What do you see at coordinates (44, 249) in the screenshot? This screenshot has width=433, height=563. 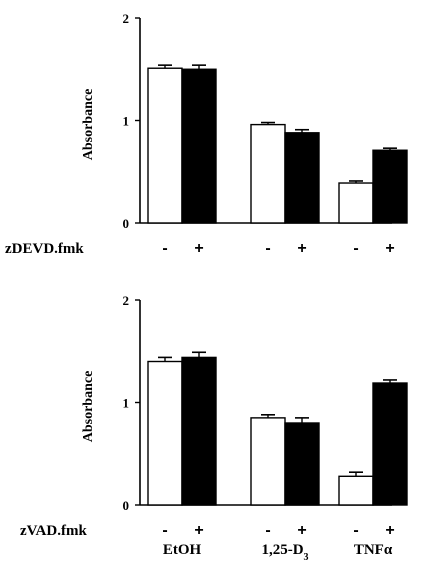 I see `inhibitor-label: zDEVD.fmk` at bounding box center [44, 249].